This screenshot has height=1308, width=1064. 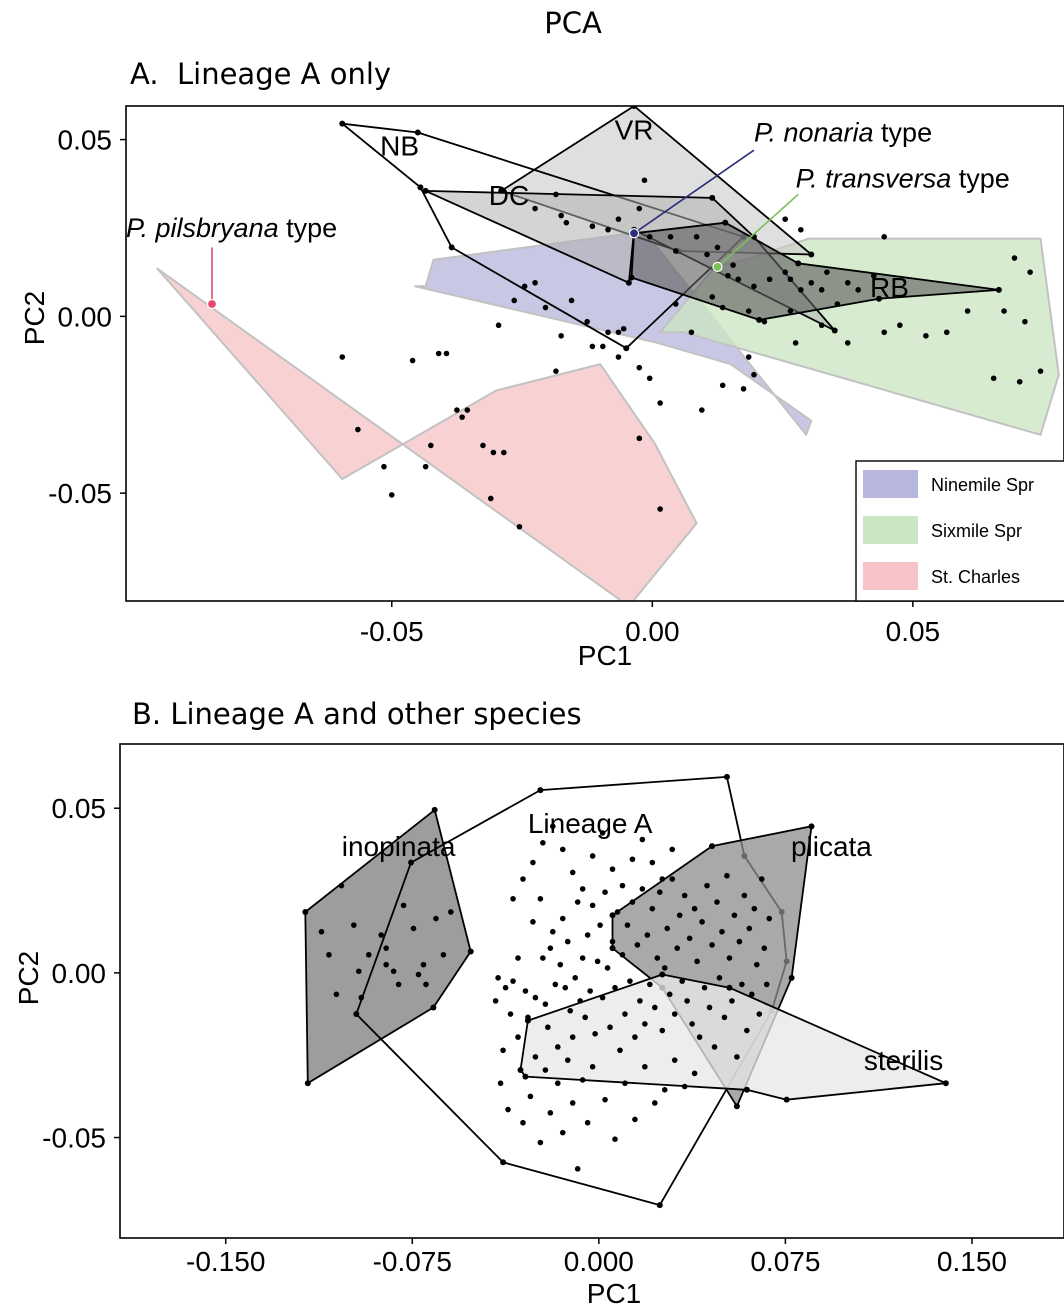 What do you see at coordinates (972, 1261) in the screenshot?
I see `panel-b-xtick-label: 0.150` at bounding box center [972, 1261].